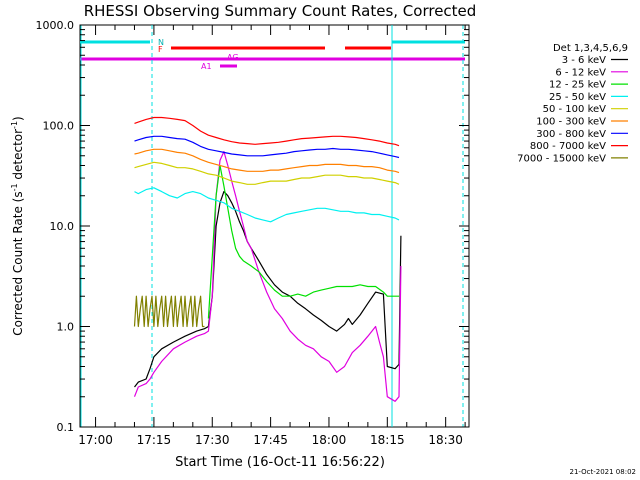  I want to click on x-tick-label: 18:00, so click(329, 440).